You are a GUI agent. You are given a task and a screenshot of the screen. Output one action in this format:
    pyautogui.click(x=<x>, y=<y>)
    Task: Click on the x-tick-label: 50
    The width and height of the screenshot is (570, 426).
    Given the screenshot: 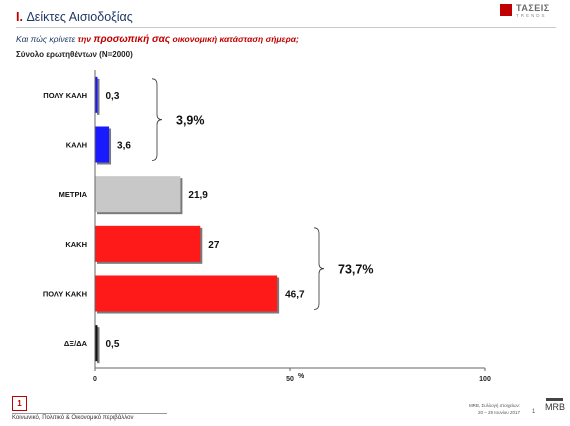 What is the action you would take?
    pyautogui.click(x=290, y=379)
    